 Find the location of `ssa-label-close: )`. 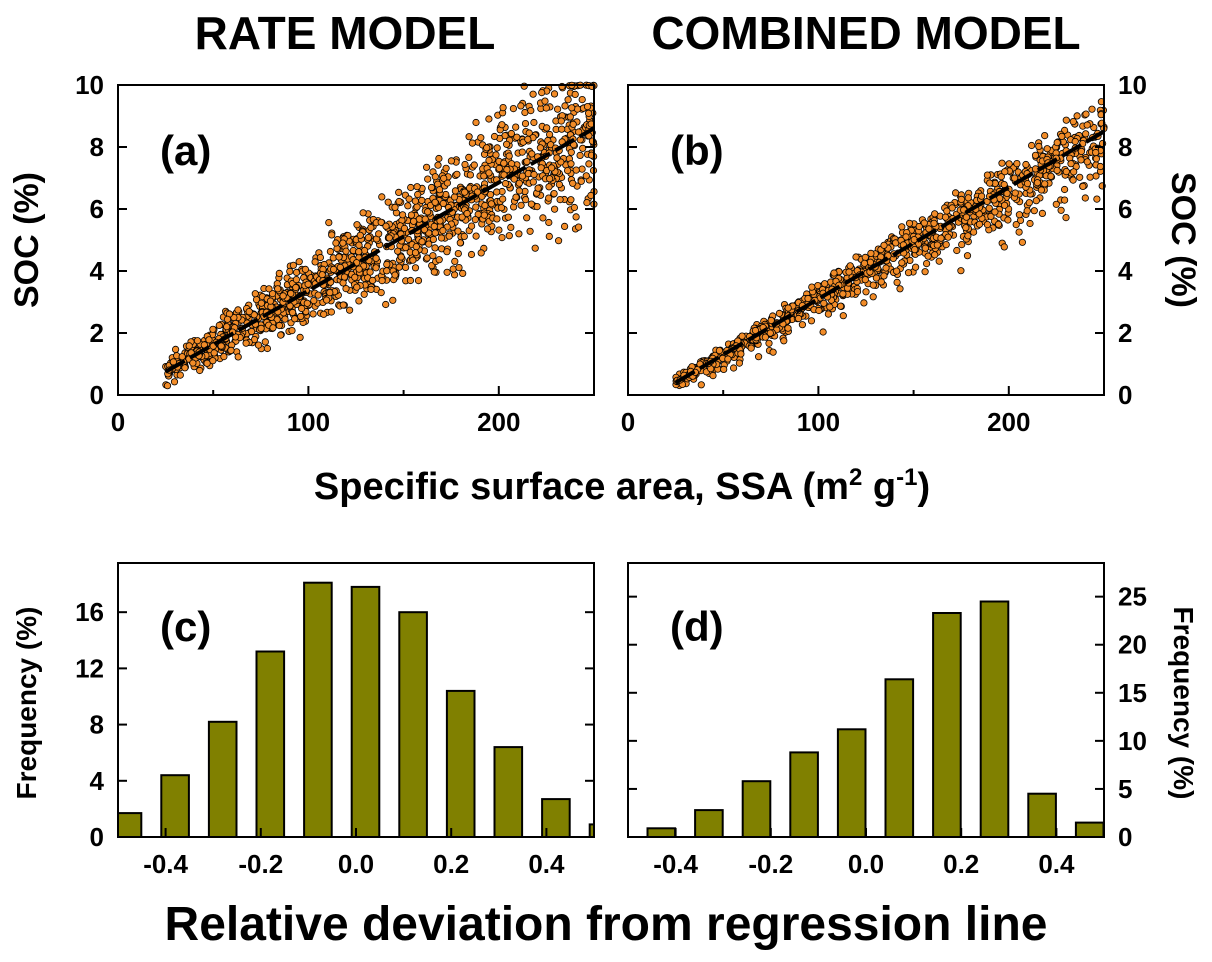

ssa-label-close: ) is located at coordinates (923, 487).